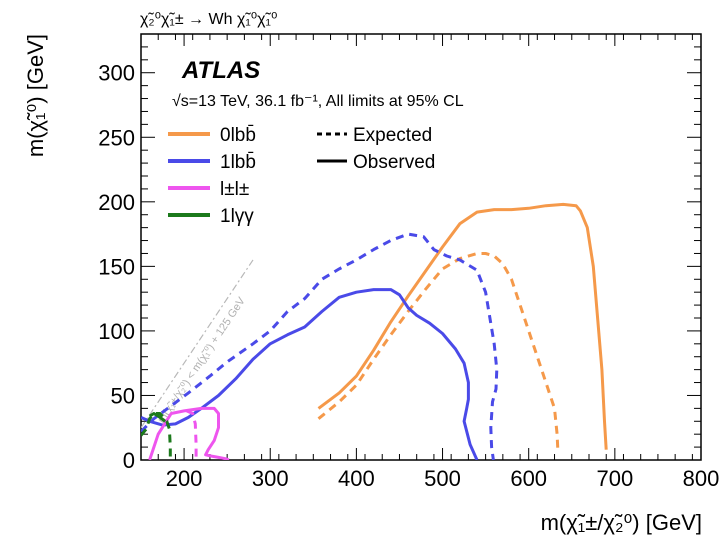 The image size is (724, 545). What do you see at coordinates (614, 478) in the screenshot?
I see `x-tick-label: 700` at bounding box center [614, 478].